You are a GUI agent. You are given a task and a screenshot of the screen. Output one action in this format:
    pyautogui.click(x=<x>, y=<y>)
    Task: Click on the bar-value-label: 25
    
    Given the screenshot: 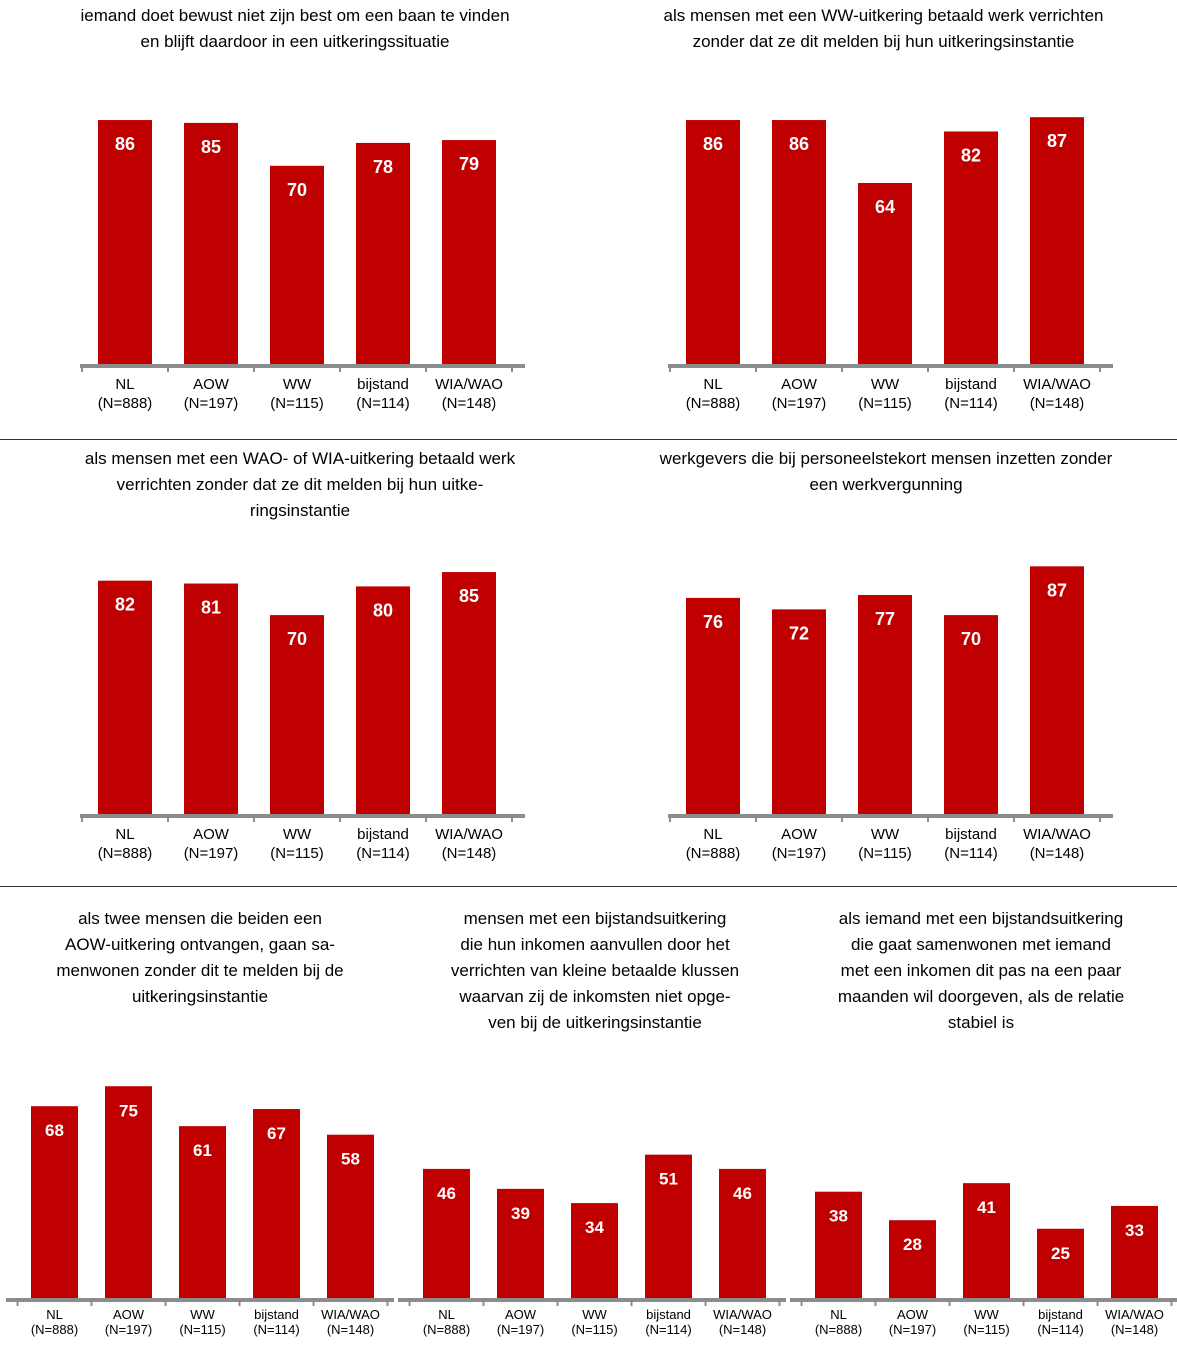 What is the action you would take?
    pyautogui.click(x=1060, y=1253)
    